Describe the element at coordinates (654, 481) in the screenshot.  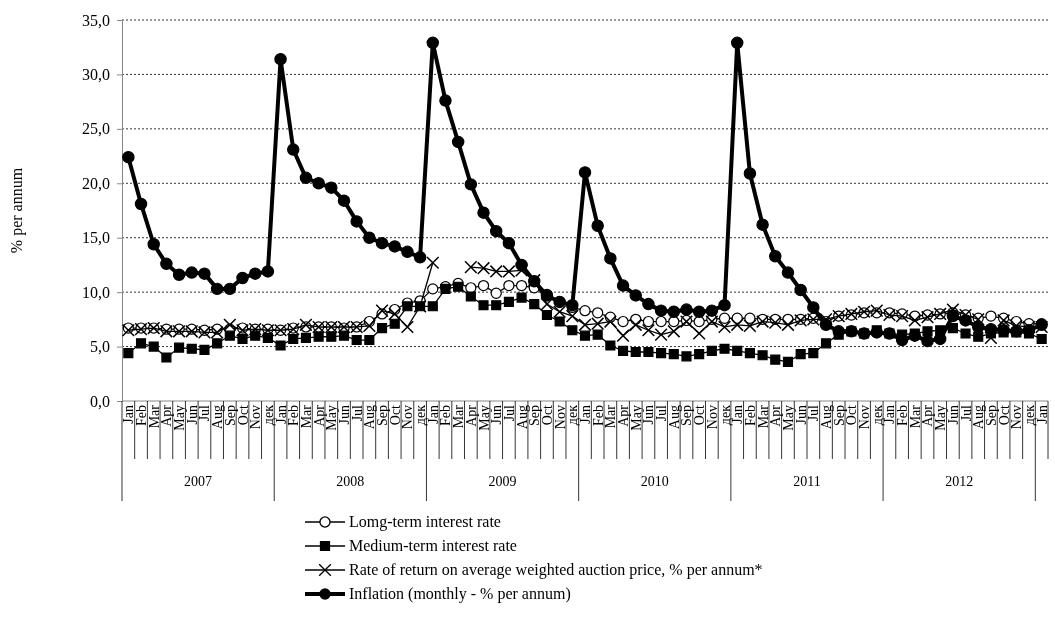
I see `text: 2010` at that location.